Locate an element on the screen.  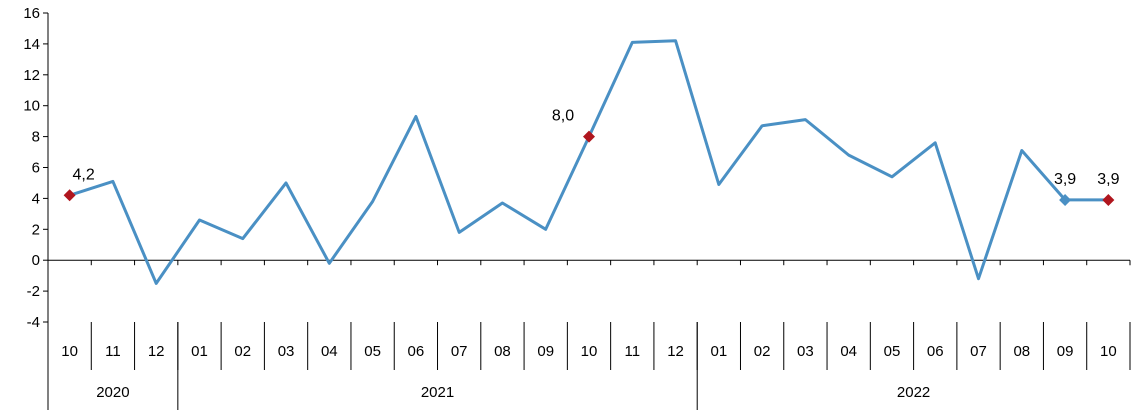
y-tick-label: -2 is located at coordinates (33, 291).